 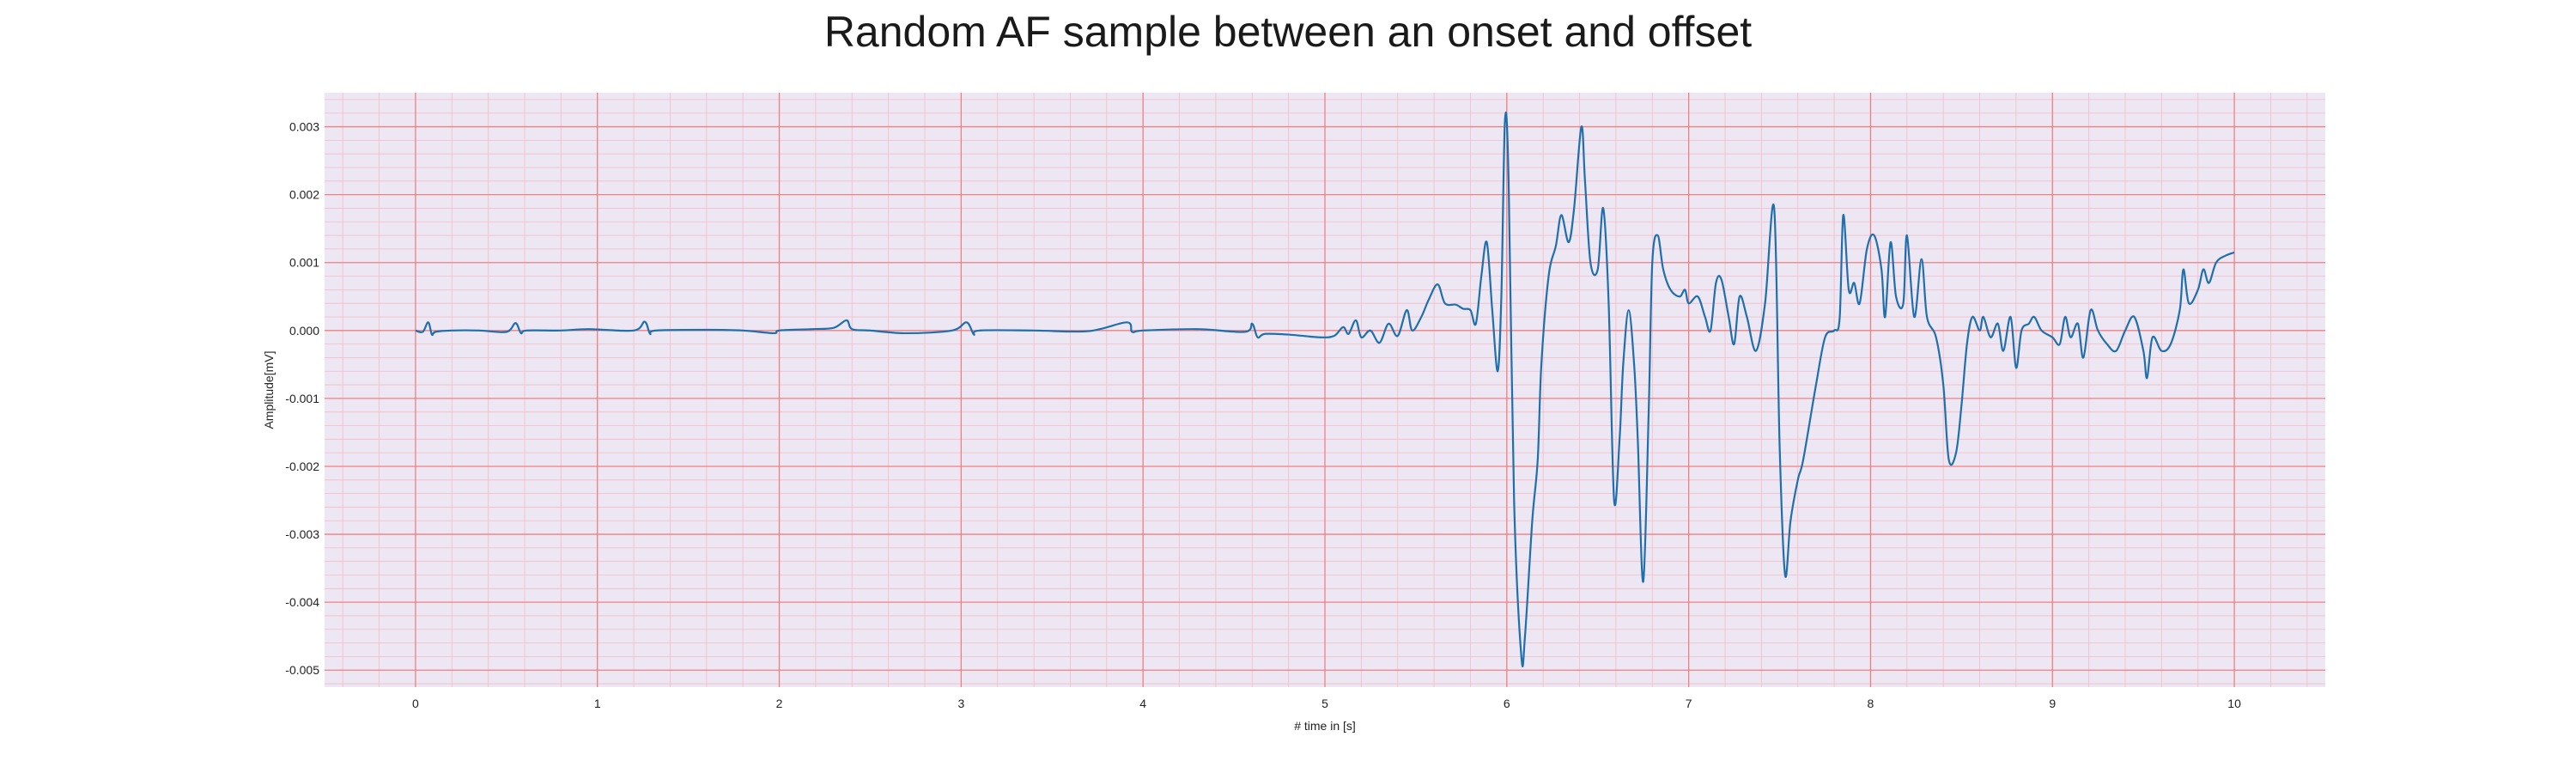 I want to click on y-tick-label: 0.003, so click(x=304, y=127).